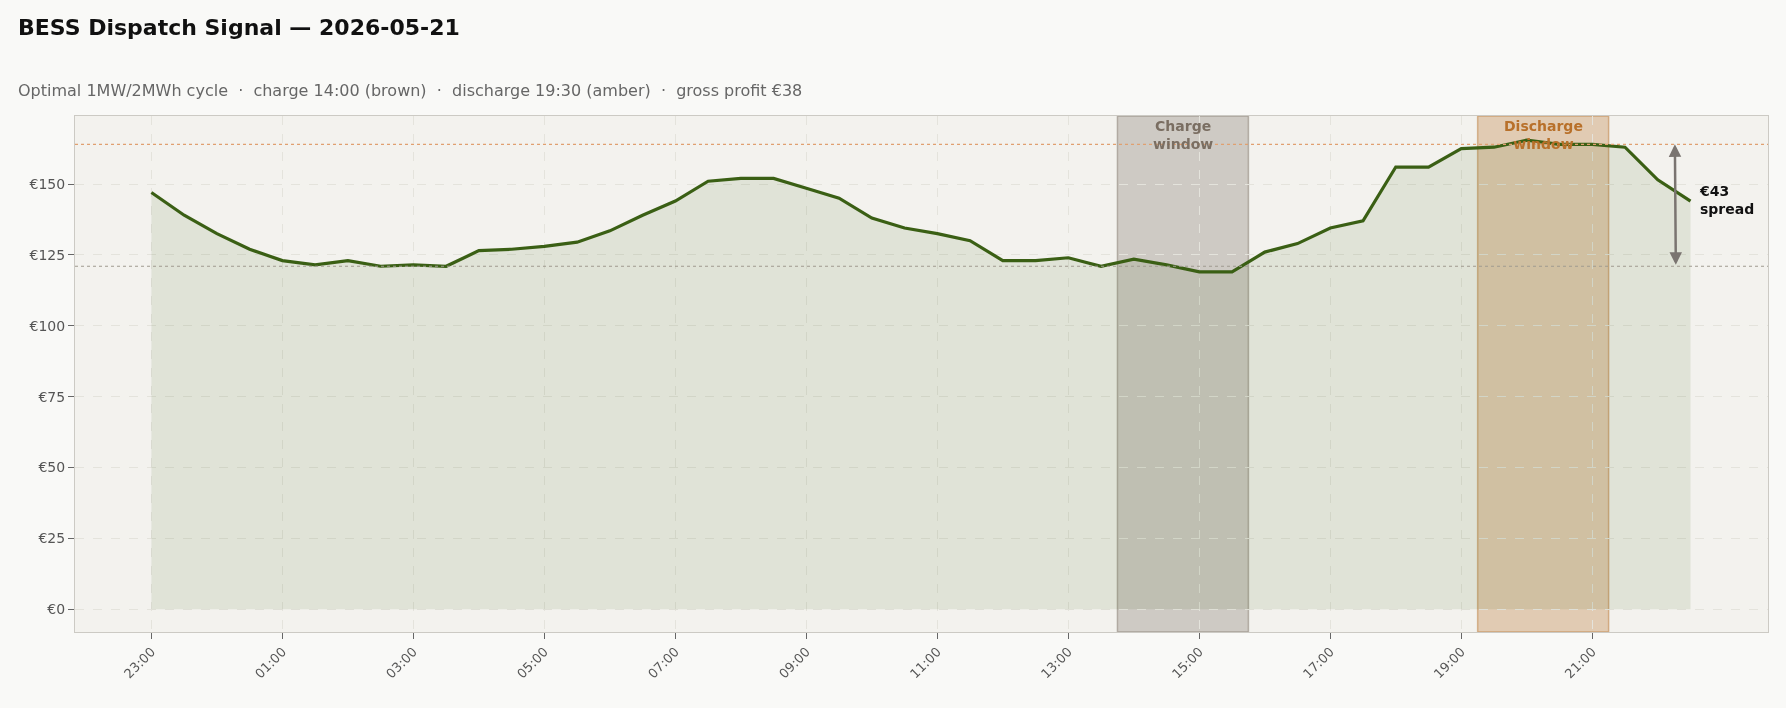  Describe the element at coordinates (52, 538) in the screenshot. I see `y-tick-label: €25` at that location.